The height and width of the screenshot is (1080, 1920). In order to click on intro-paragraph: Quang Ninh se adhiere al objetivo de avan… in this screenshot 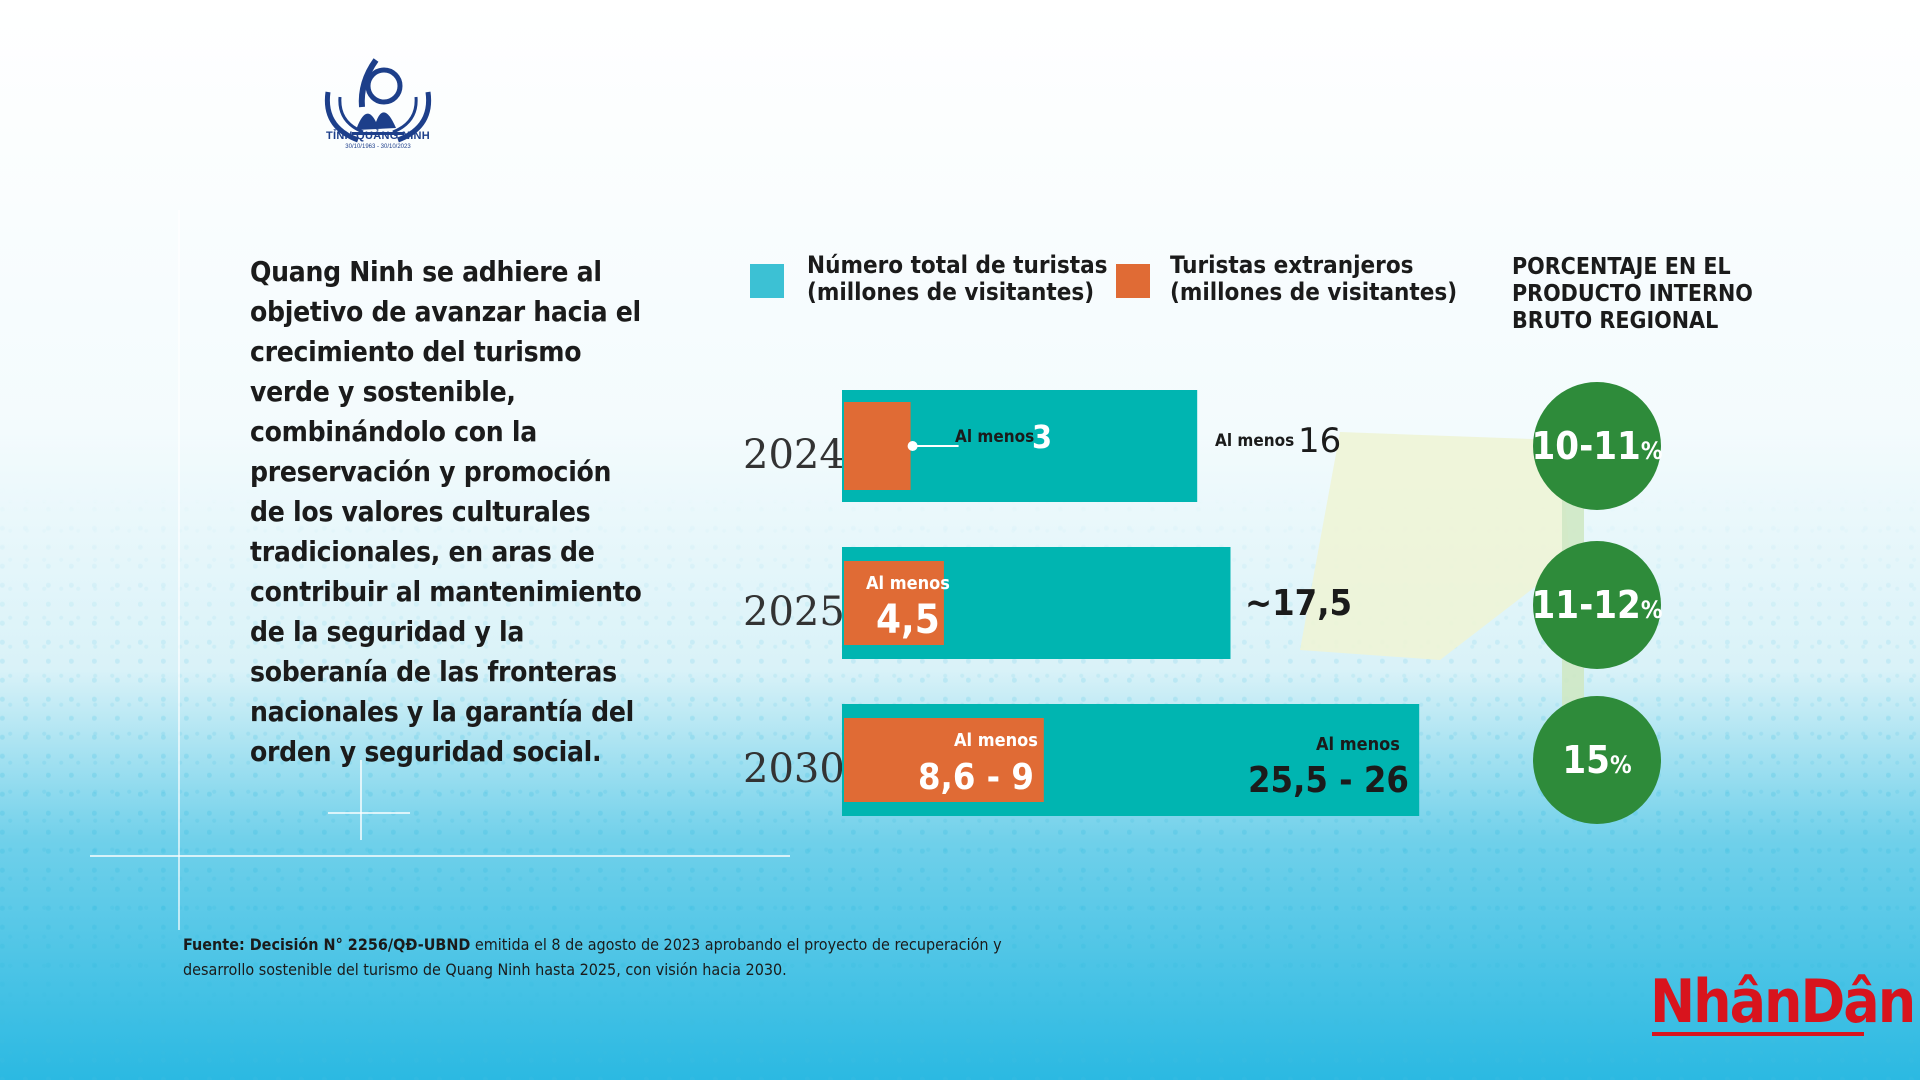, I will do `click(446, 512)`.